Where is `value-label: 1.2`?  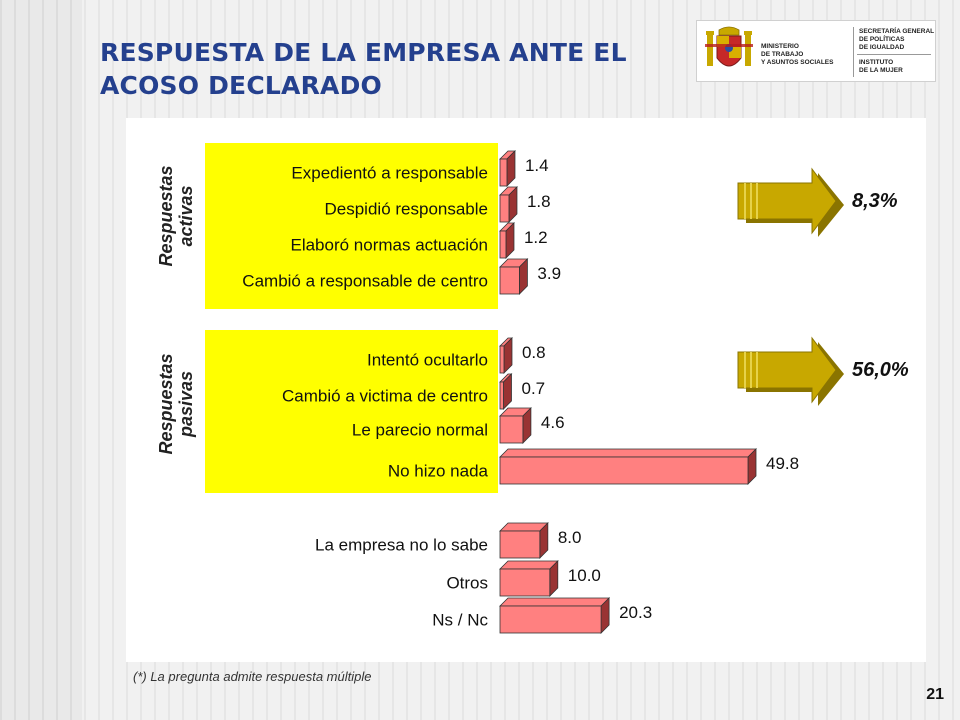
value-label: 1.2 is located at coordinates (536, 237).